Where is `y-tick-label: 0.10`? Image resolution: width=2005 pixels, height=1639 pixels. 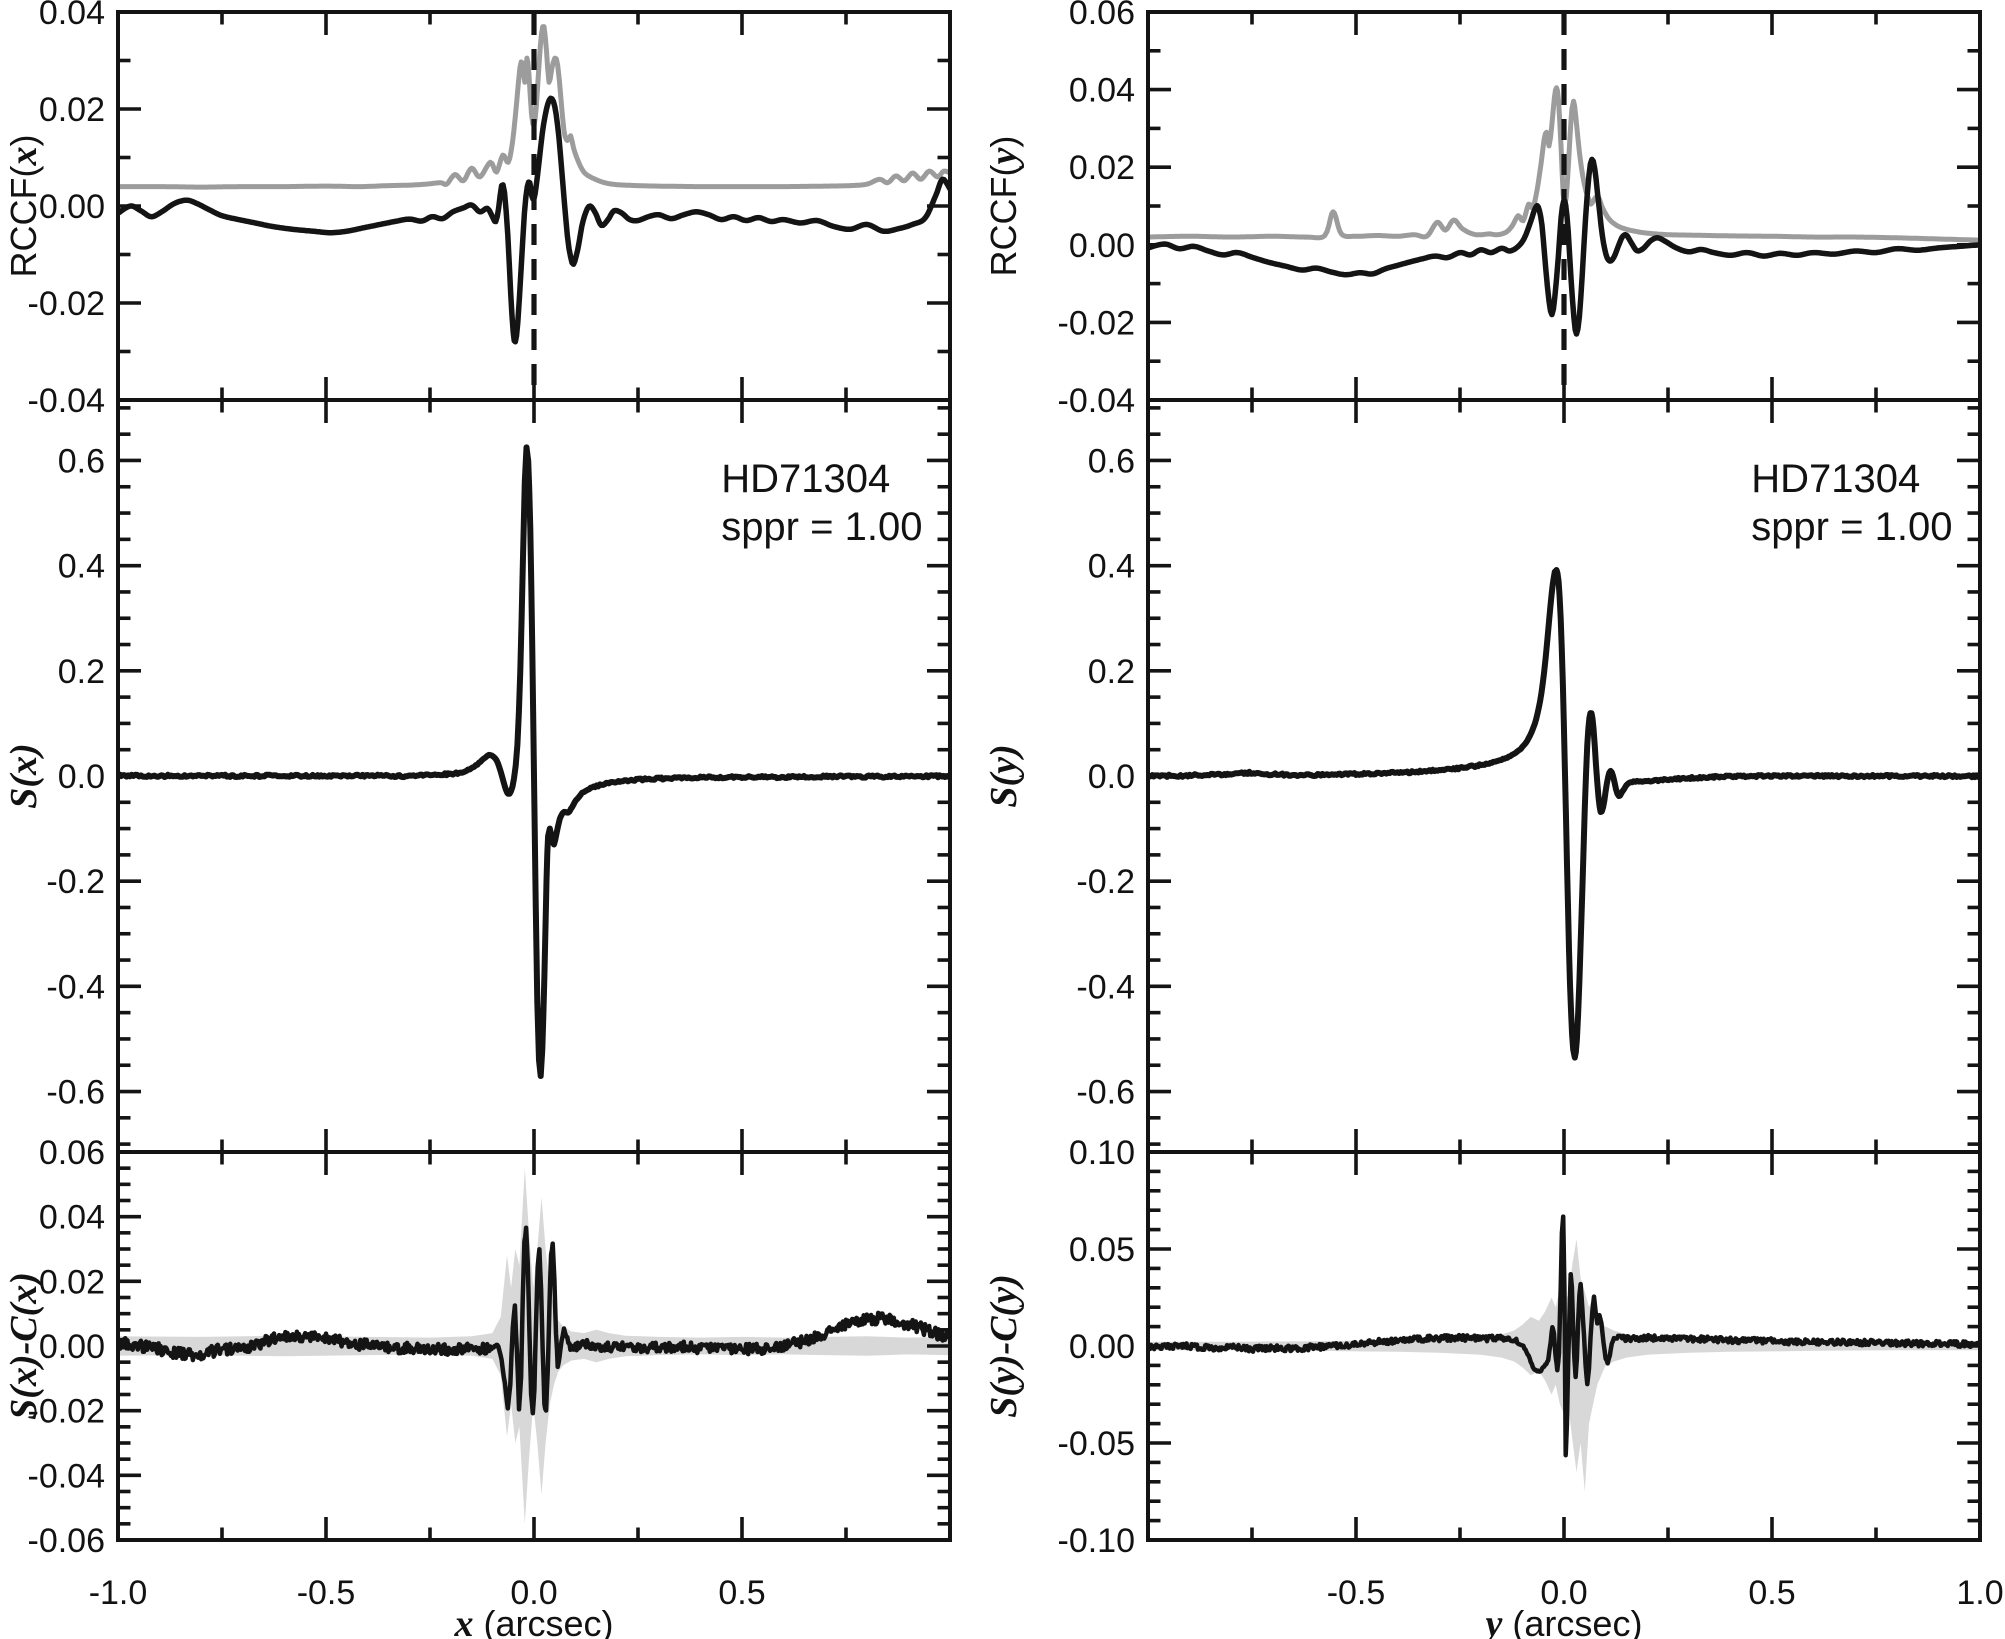
y-tick-label: 0.10 is located at coordinates (1102, 1153).